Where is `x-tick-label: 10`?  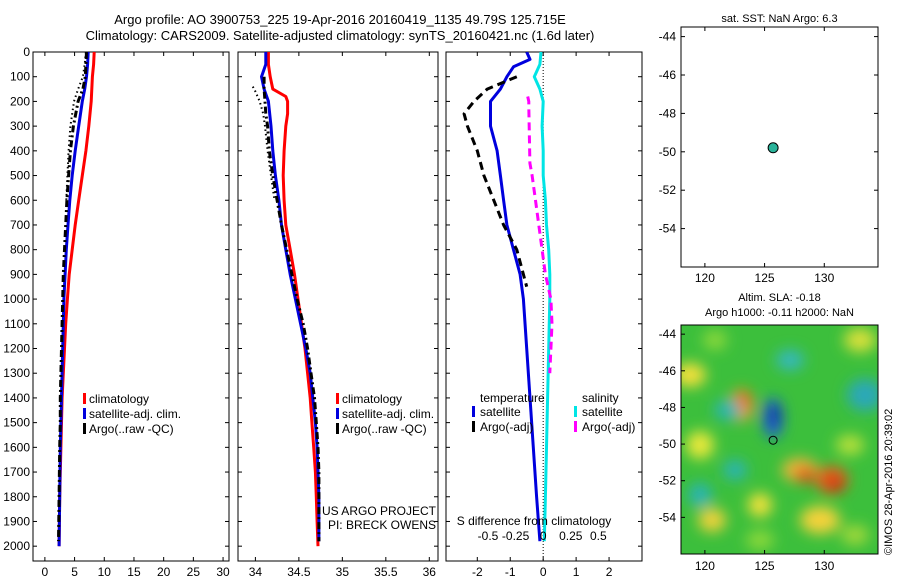
x-tick-label: 10 is located at coordinates (105, 572).